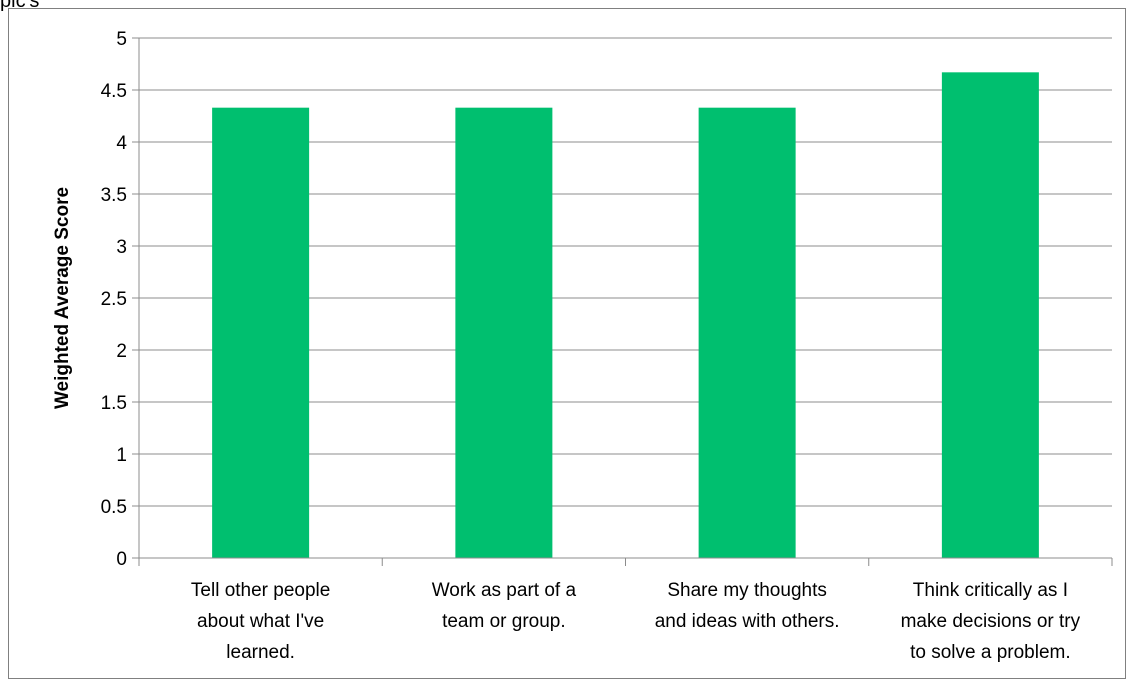 Image resolution: width=1128 pixels, height=681 pixels. What do you see at coordinates (121, 455) in the screenshot?
I see `y-tick-label: 1` at bounding box center [121, 455].